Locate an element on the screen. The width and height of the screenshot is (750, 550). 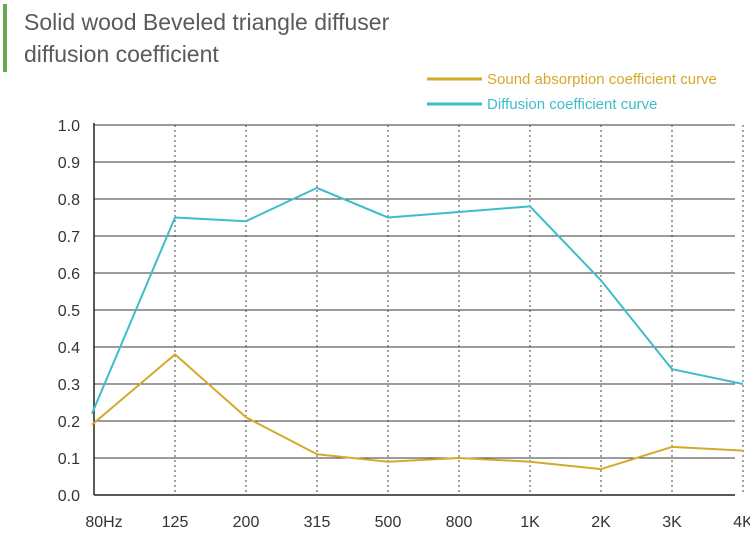
title-accent-bar is located at coordinates (5, 38).